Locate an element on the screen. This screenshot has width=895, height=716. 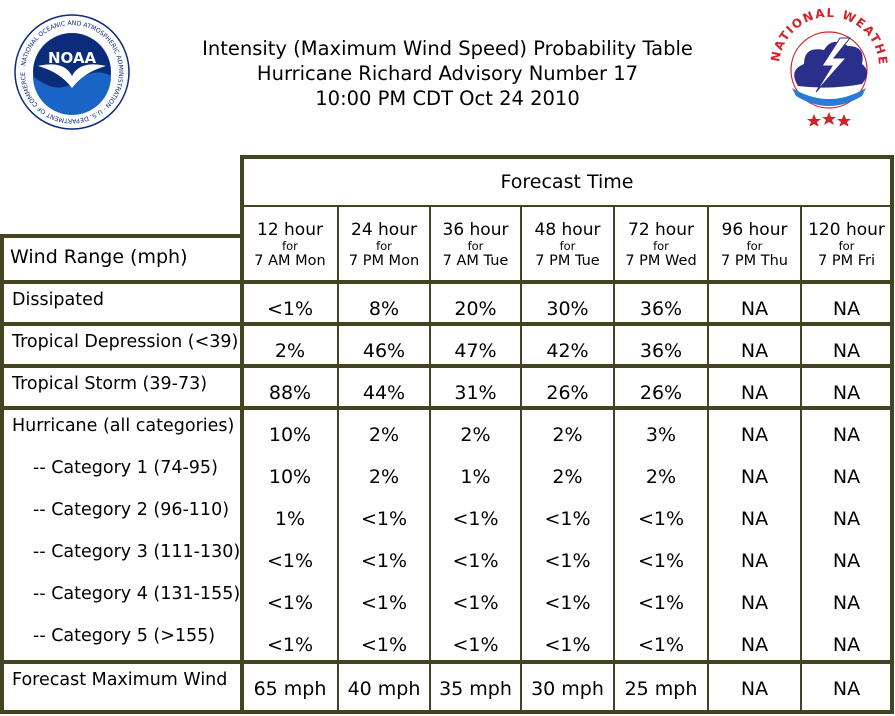
column-header: 72 hour for 7 PM Wed is located at coordinates (661, 245).